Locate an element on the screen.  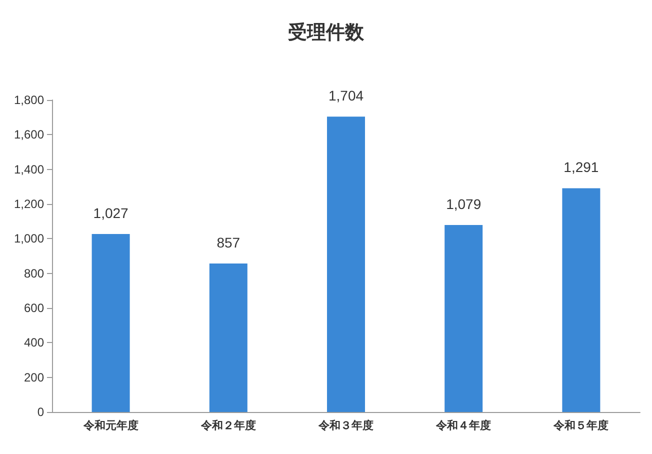
data-label: 1,079 is located at coordinates (464, 204).